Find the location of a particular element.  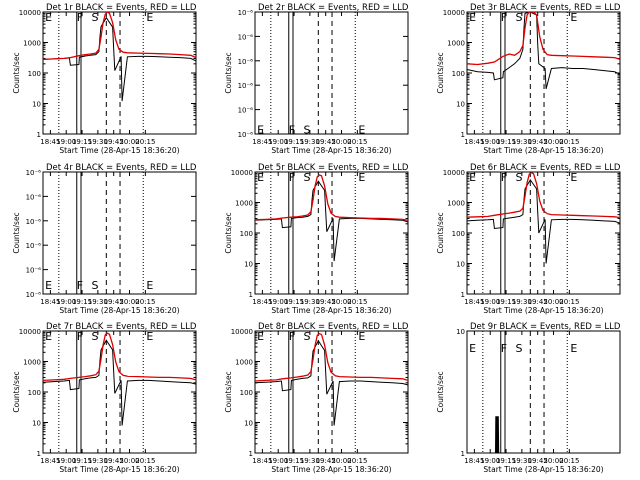

panel-title: Det 4r BLACK = Events, RED = LLD is located at coordinates (121, 168).